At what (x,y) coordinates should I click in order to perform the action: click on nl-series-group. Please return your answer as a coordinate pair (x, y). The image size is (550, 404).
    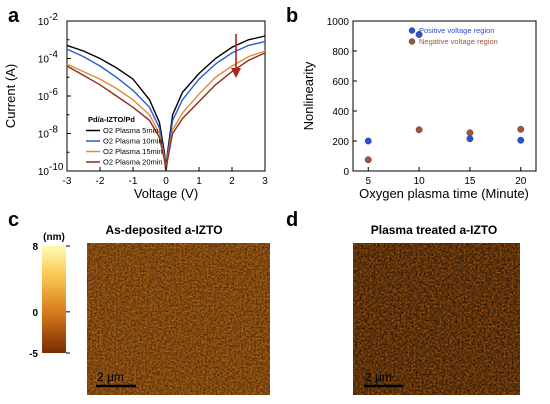
    Looking at the image, I should click on (444, 97).